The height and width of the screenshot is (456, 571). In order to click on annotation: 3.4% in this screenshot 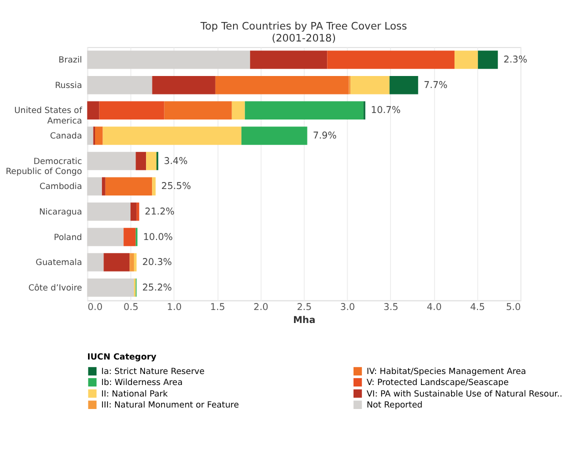, I will do `click(176, 161)`.